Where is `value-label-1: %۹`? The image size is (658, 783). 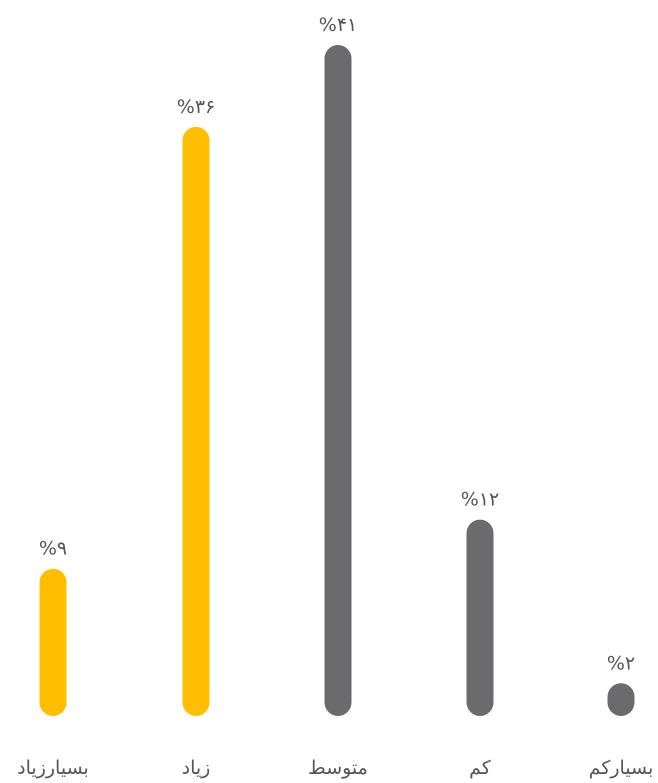 value-label-1: %۹ is located at coordinates (53, 549).